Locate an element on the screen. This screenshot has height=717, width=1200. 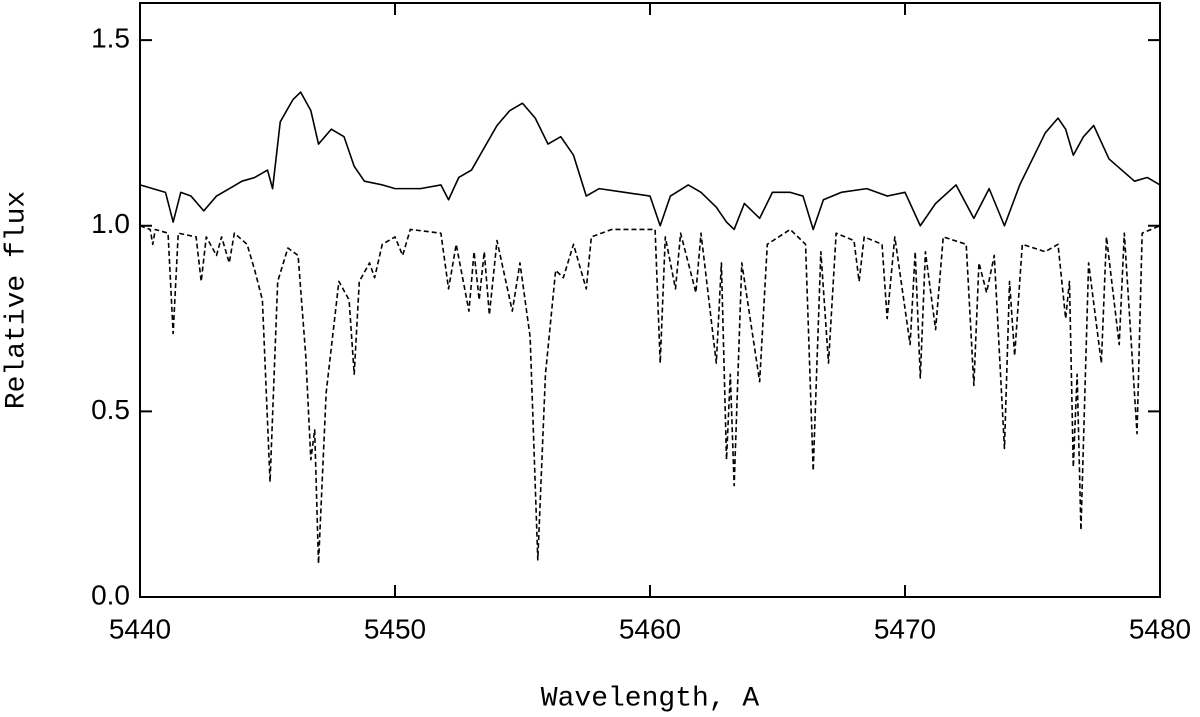
x-tick-label: 5480 is located at coordinates (1160, 628).